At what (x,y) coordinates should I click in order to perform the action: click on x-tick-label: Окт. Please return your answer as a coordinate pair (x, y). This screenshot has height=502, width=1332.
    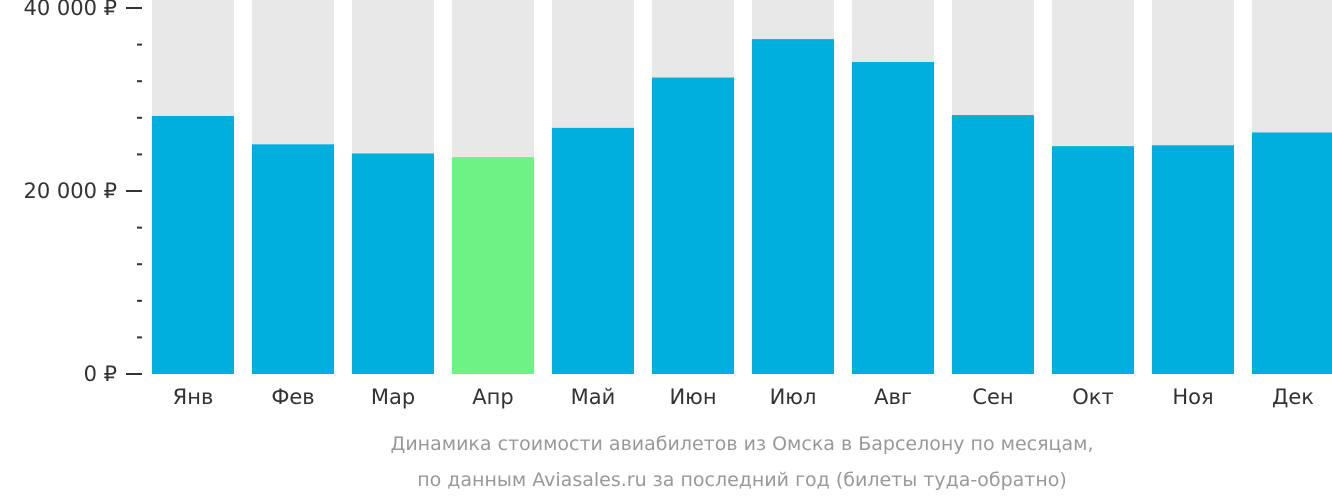
    Looking at the image, I should click on (1092, 397).